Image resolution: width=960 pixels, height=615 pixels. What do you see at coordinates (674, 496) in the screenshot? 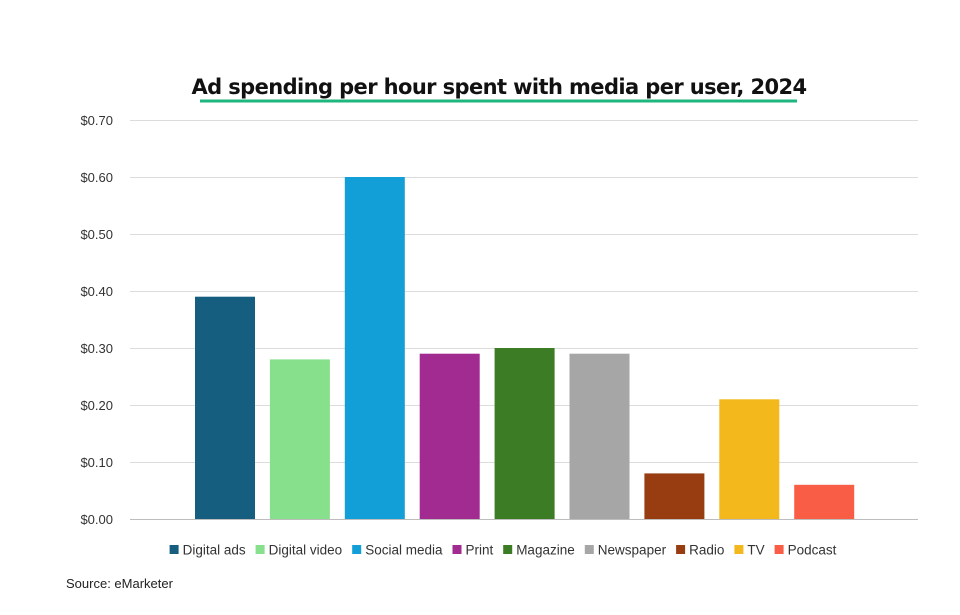
I see `bar-radio` at bounding box center [674, 496].